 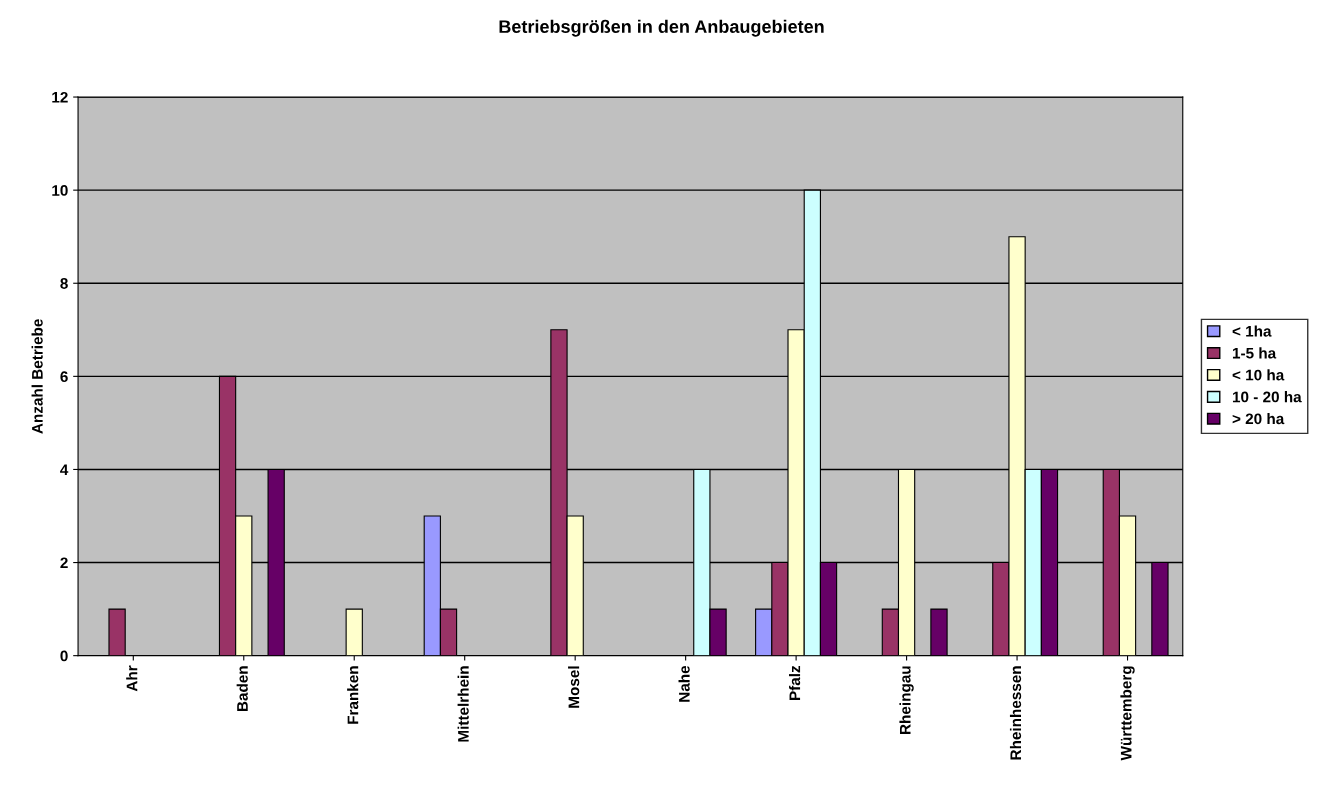 I want to click on y-tick-label: 4, so click(x=64, y=469).